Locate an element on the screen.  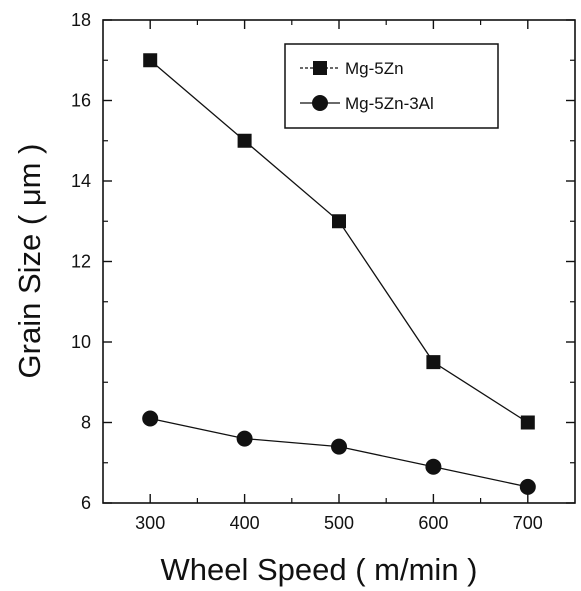
y-tick-label: 12 is located at coordinates (81, 262).